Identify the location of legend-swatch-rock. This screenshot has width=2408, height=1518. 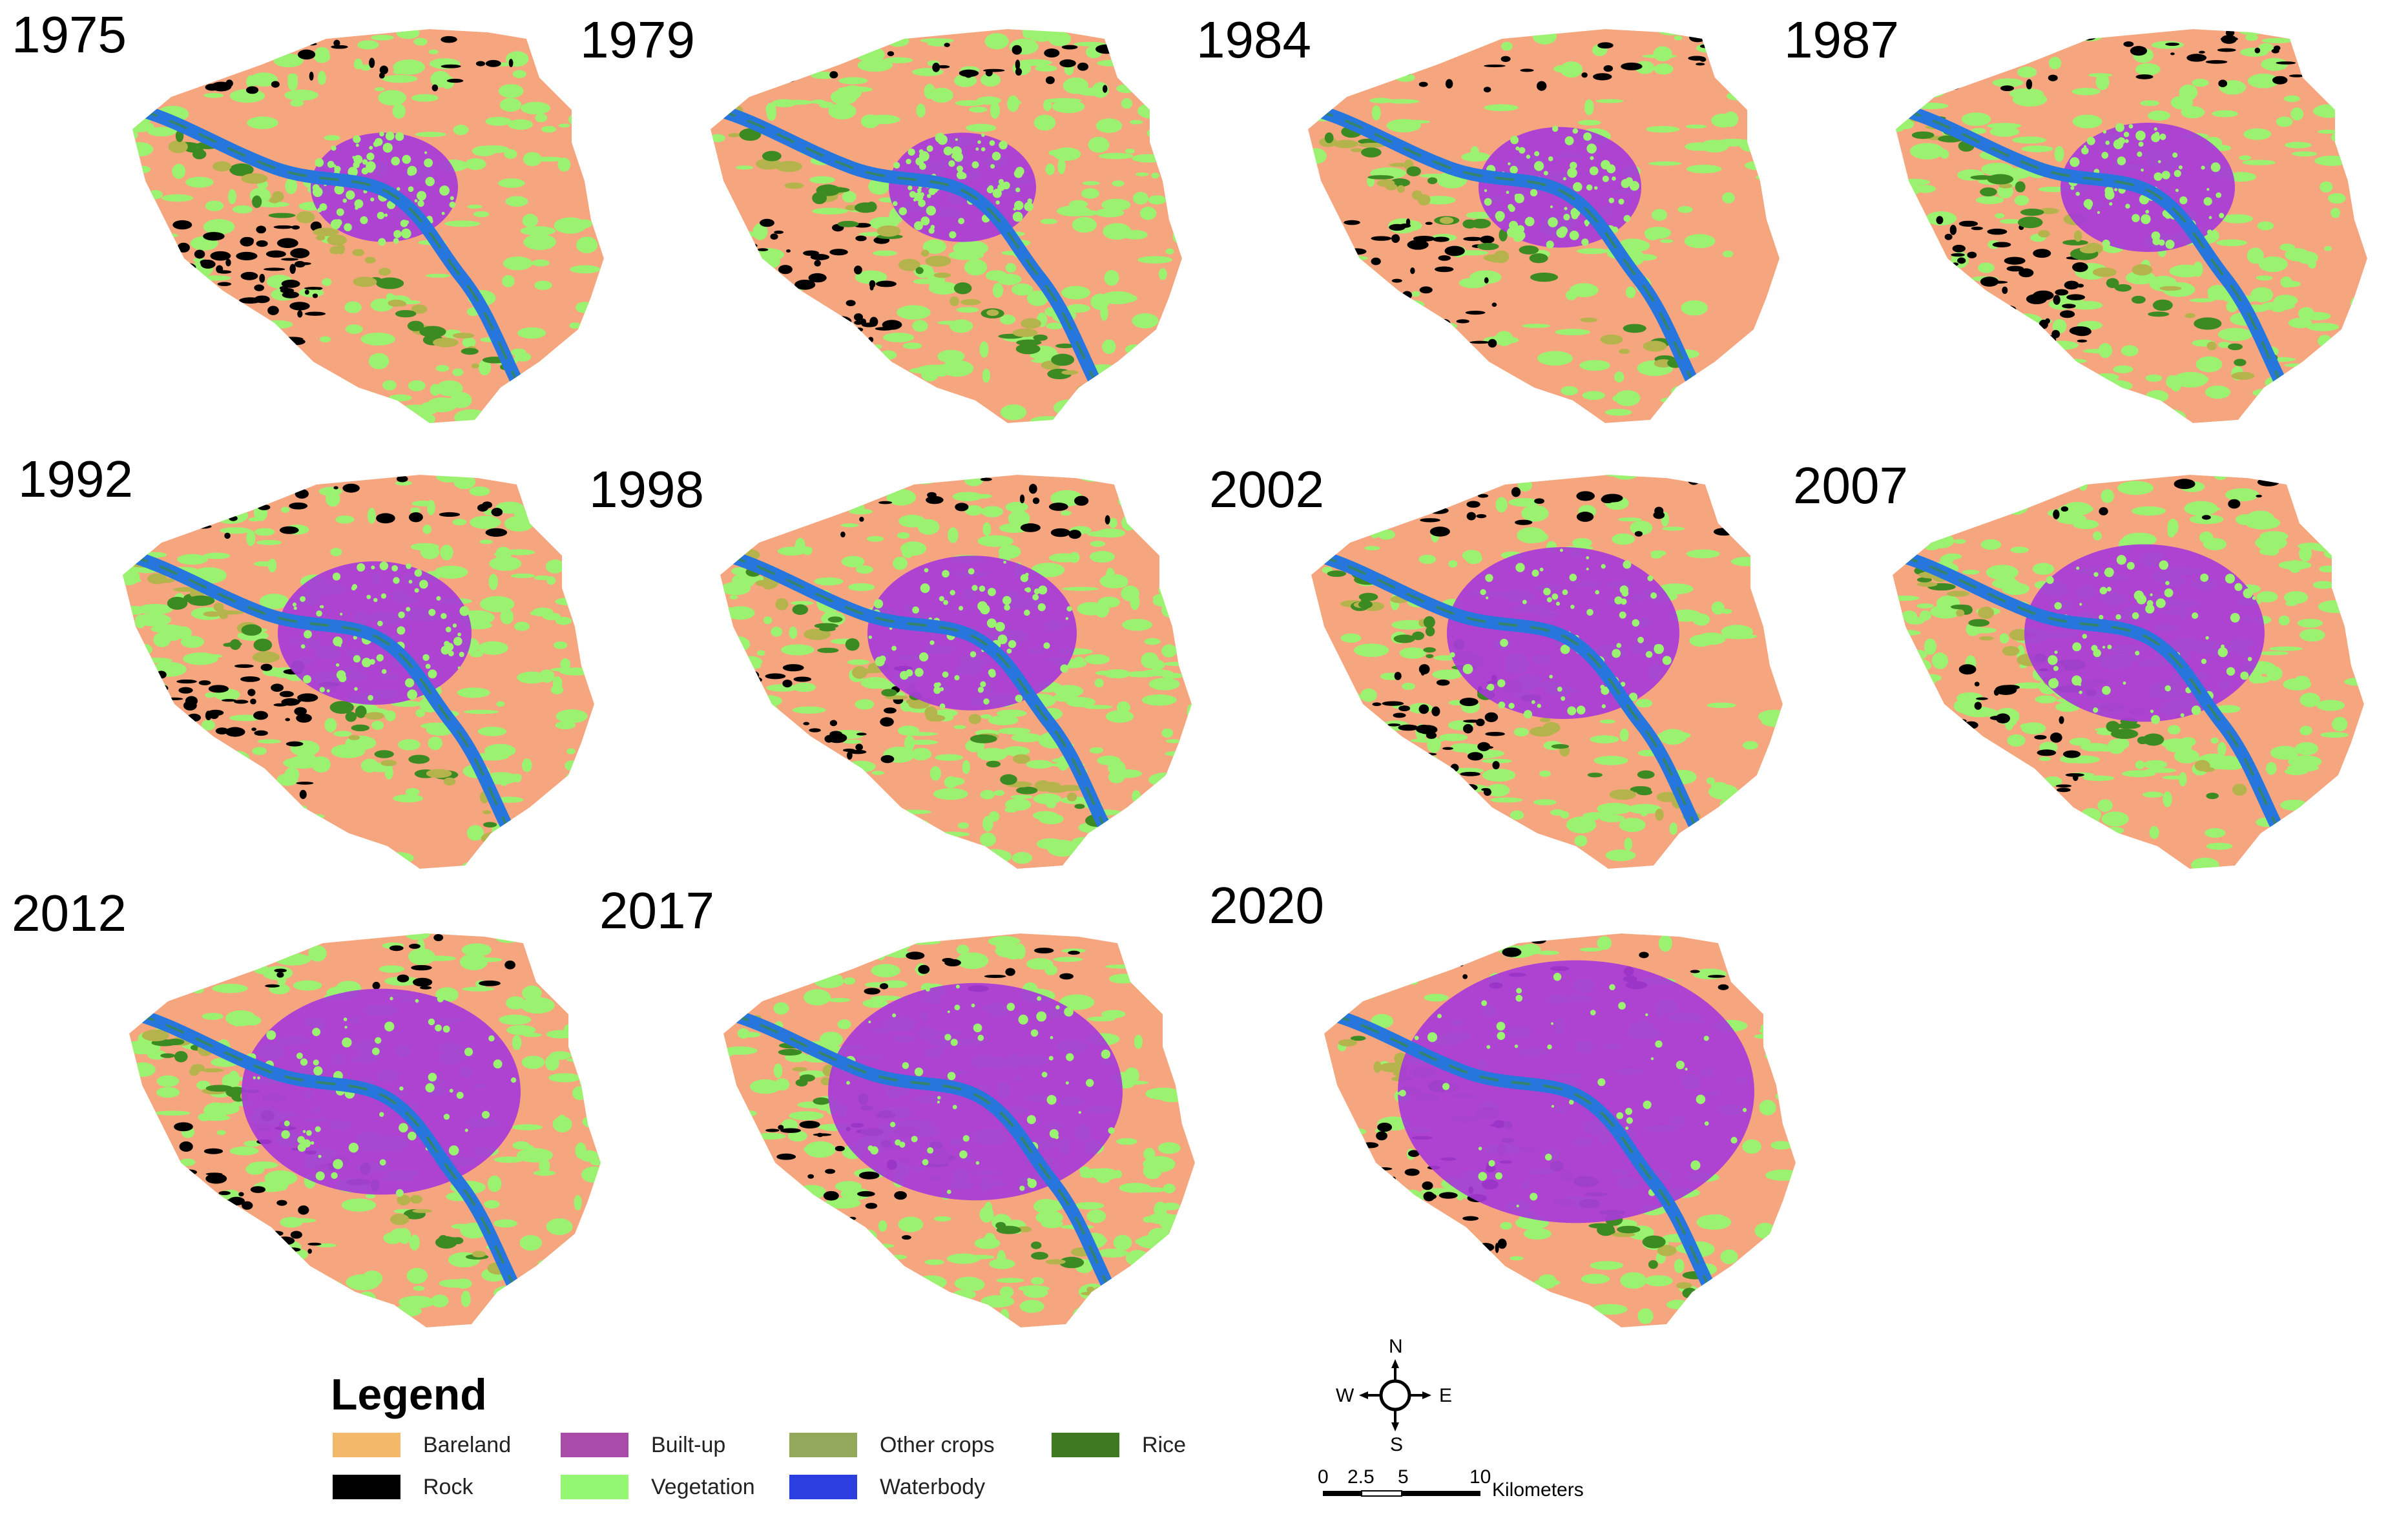
(366, 1487).